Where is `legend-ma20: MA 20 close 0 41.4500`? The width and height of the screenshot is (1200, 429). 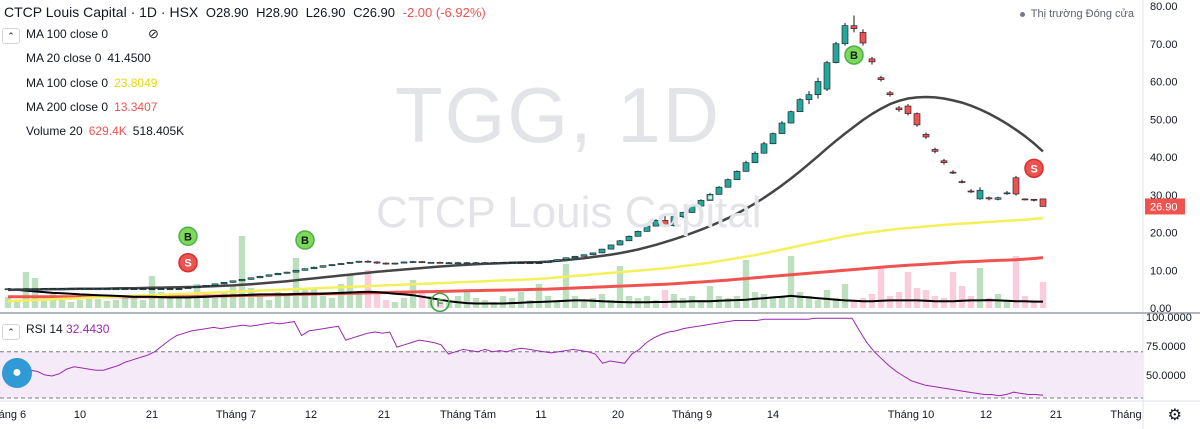 legend-ma20: MA 20 close 0 41.4500 is located at coordinates (88, 58).